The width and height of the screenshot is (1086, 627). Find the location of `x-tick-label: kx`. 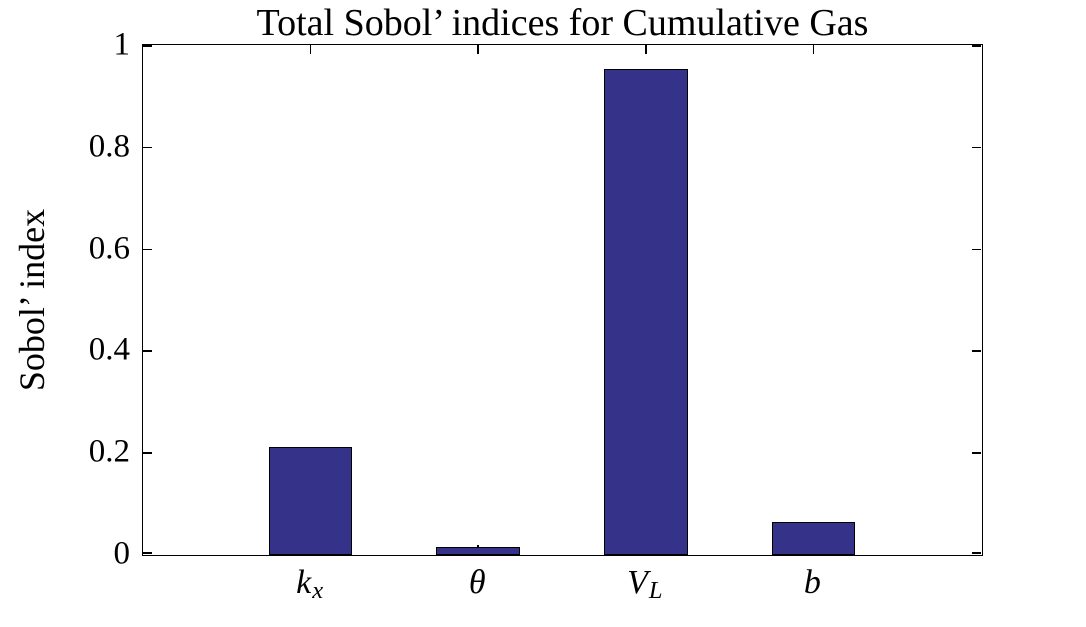

x-tick-label: kx is located at coordinates (310, 584).